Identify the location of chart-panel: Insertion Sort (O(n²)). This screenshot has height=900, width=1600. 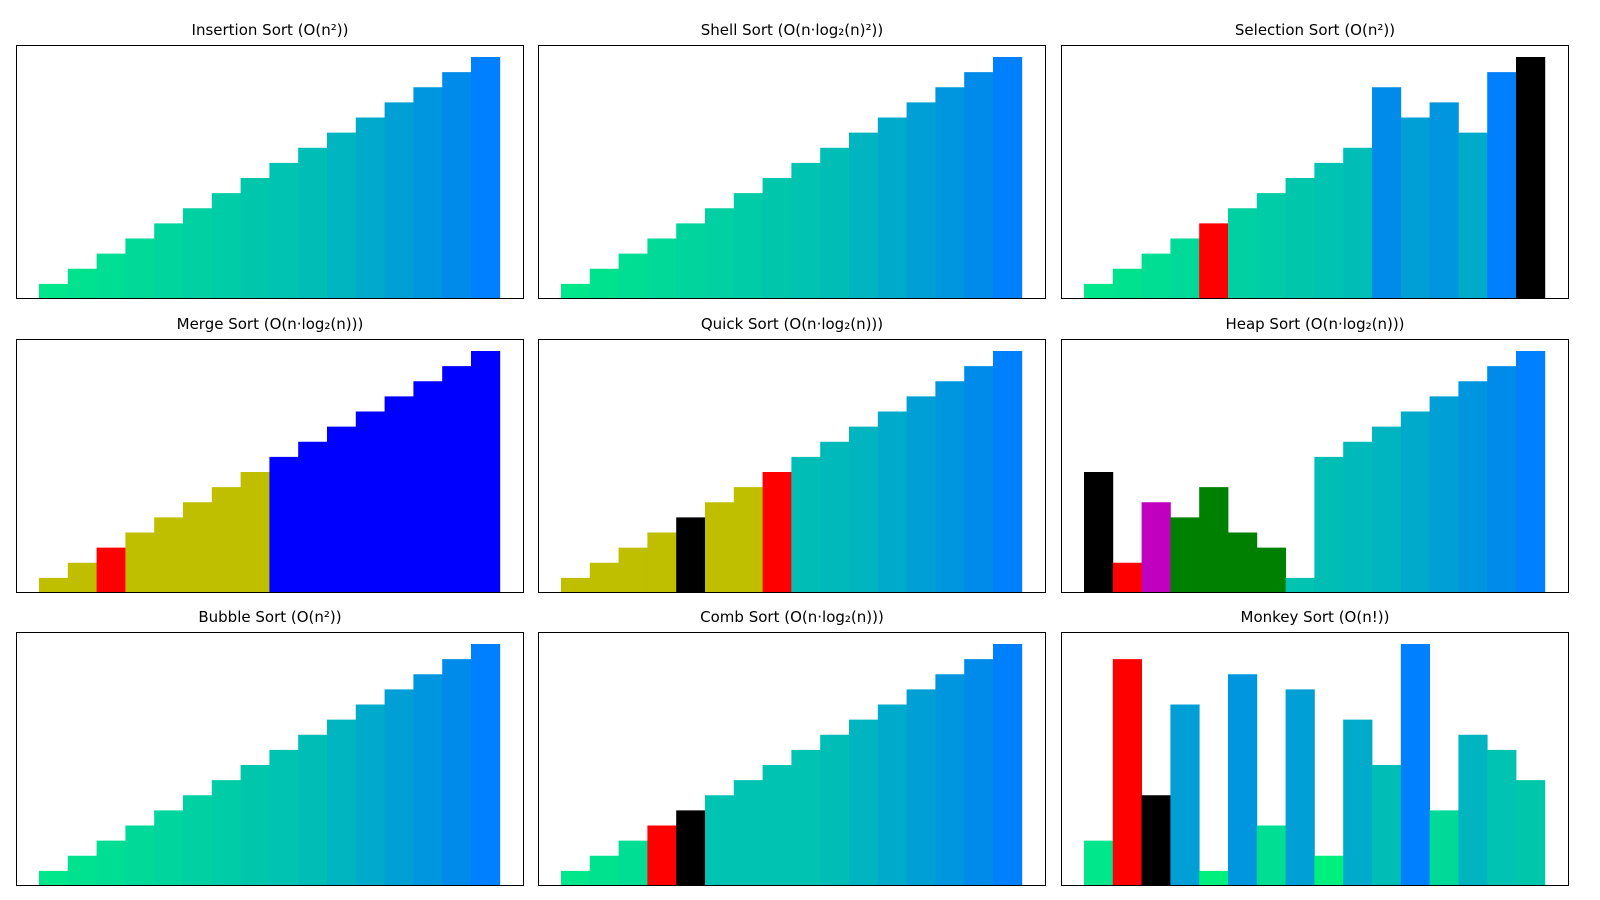
(270, 160).